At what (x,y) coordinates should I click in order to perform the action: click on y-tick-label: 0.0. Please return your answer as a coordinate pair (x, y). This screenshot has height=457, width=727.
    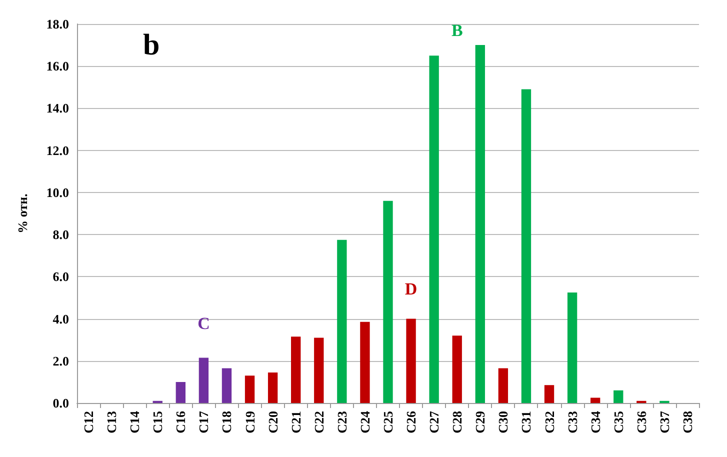
    Looking at the image, I should click on (60, 403).